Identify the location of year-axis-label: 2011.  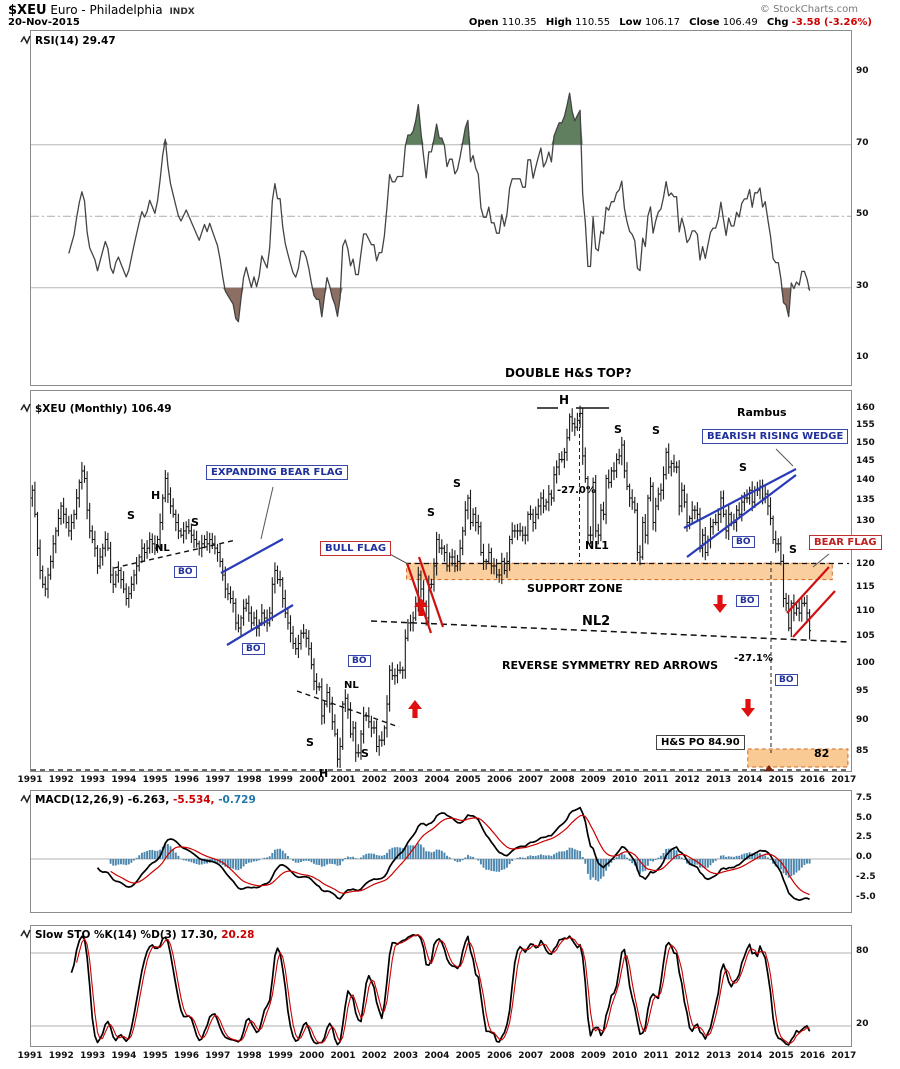
(656, 780).